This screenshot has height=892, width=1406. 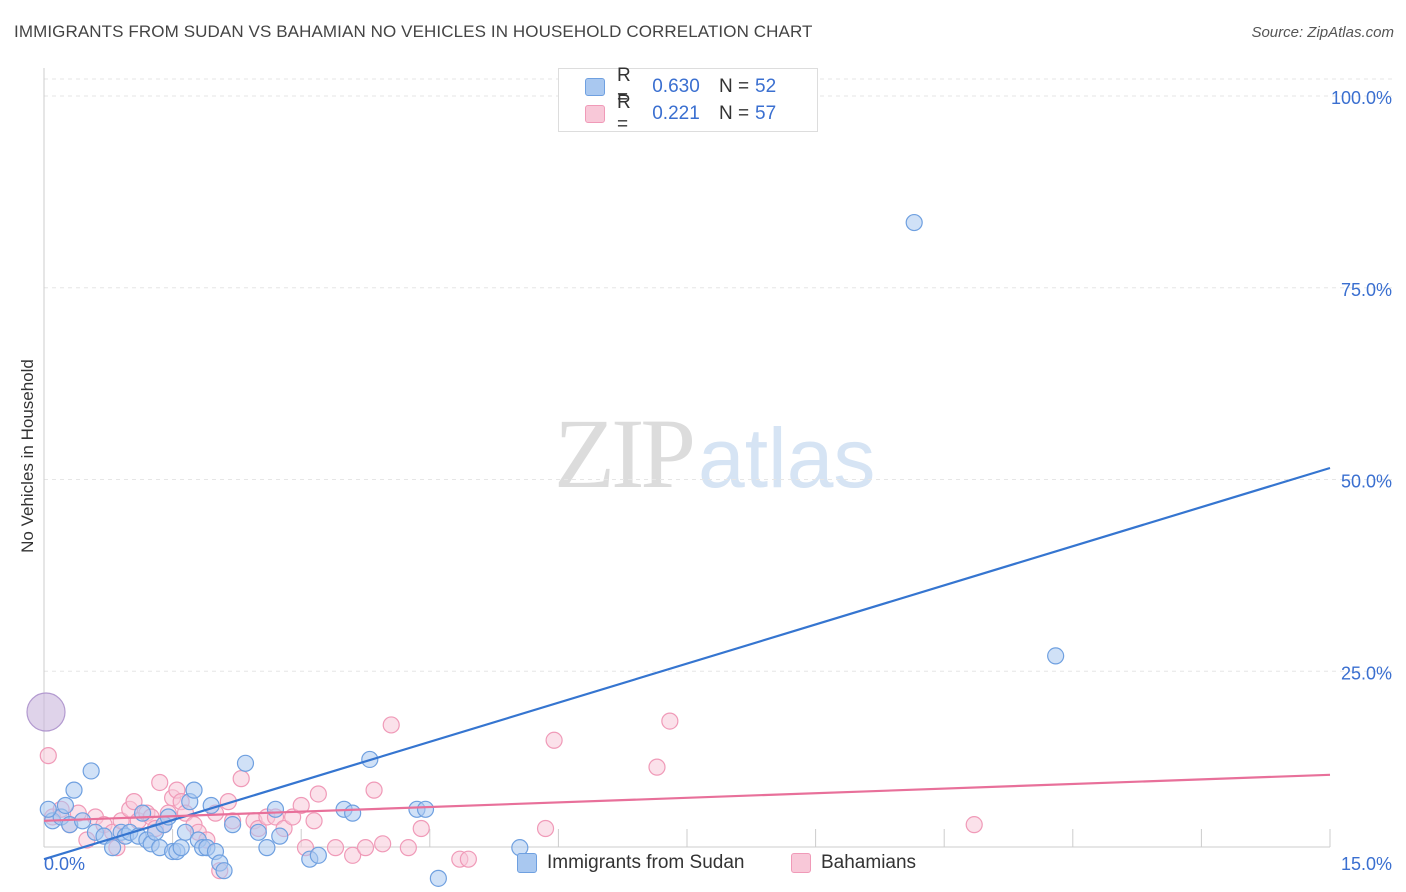 I want to click on r-value: 0.630, so click(x=676, y=86).